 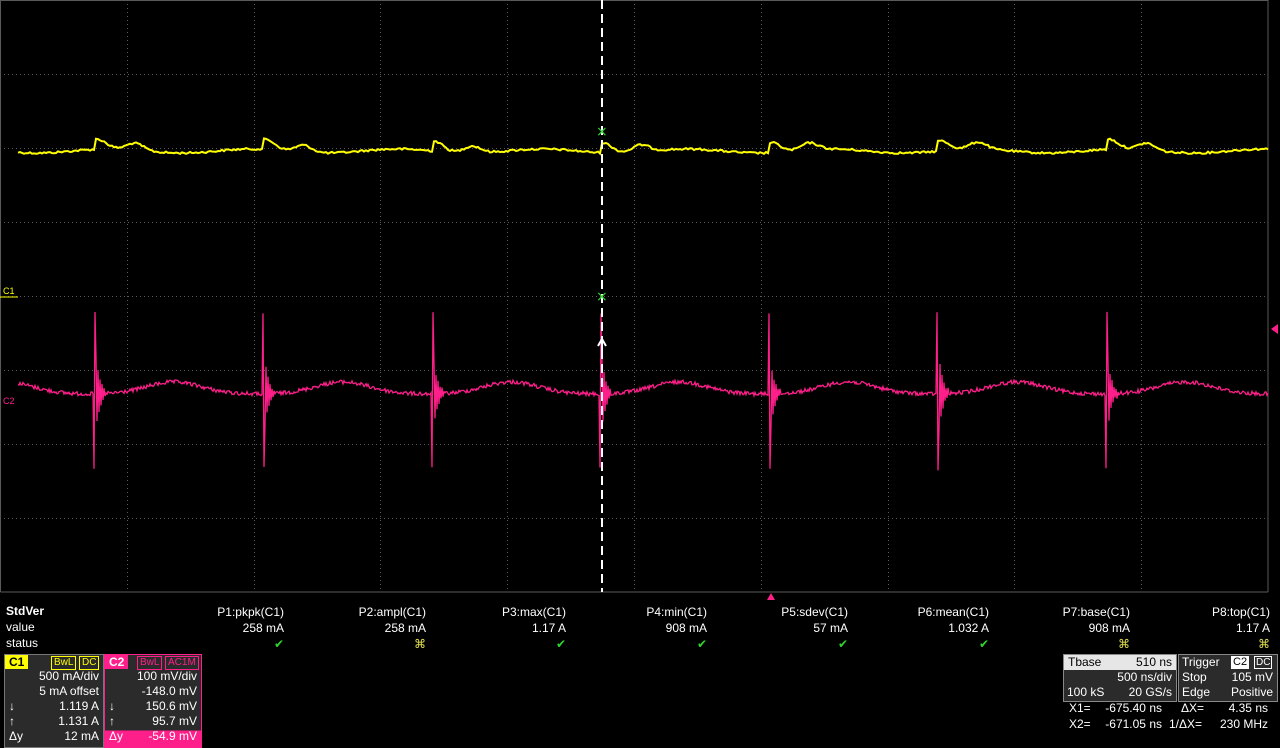 What do you see at coordinates (81, 736) in the screenshot?
I see `channel-1-dy: 12 mA` at bounding box center [81, 736].